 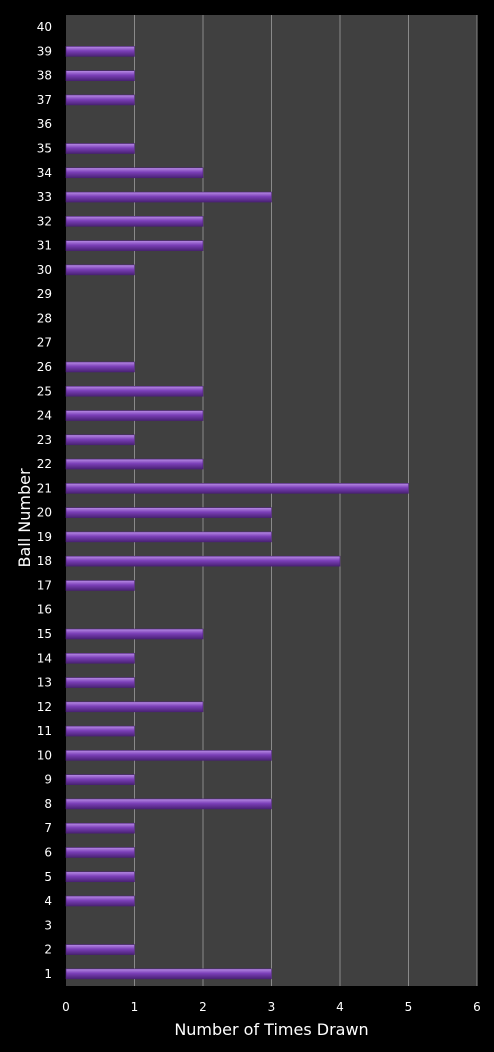 What do you see at coordinates (44, 246) in the screenshot?
I see `y-tick-label: 31` at bounding box center [44, 246].